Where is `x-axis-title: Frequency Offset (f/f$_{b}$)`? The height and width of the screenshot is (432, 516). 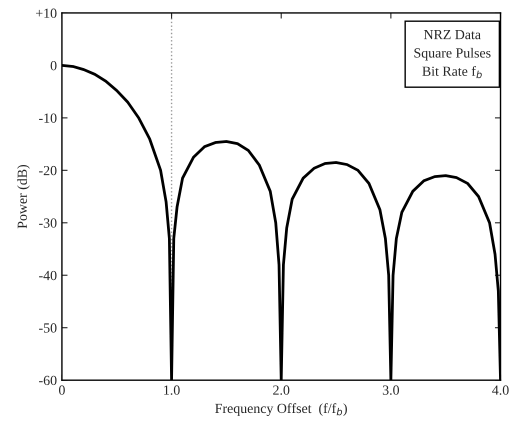
x-axis-title: Frequency Offset (f/f$_{b}$) is located at coordinates (281, 409).